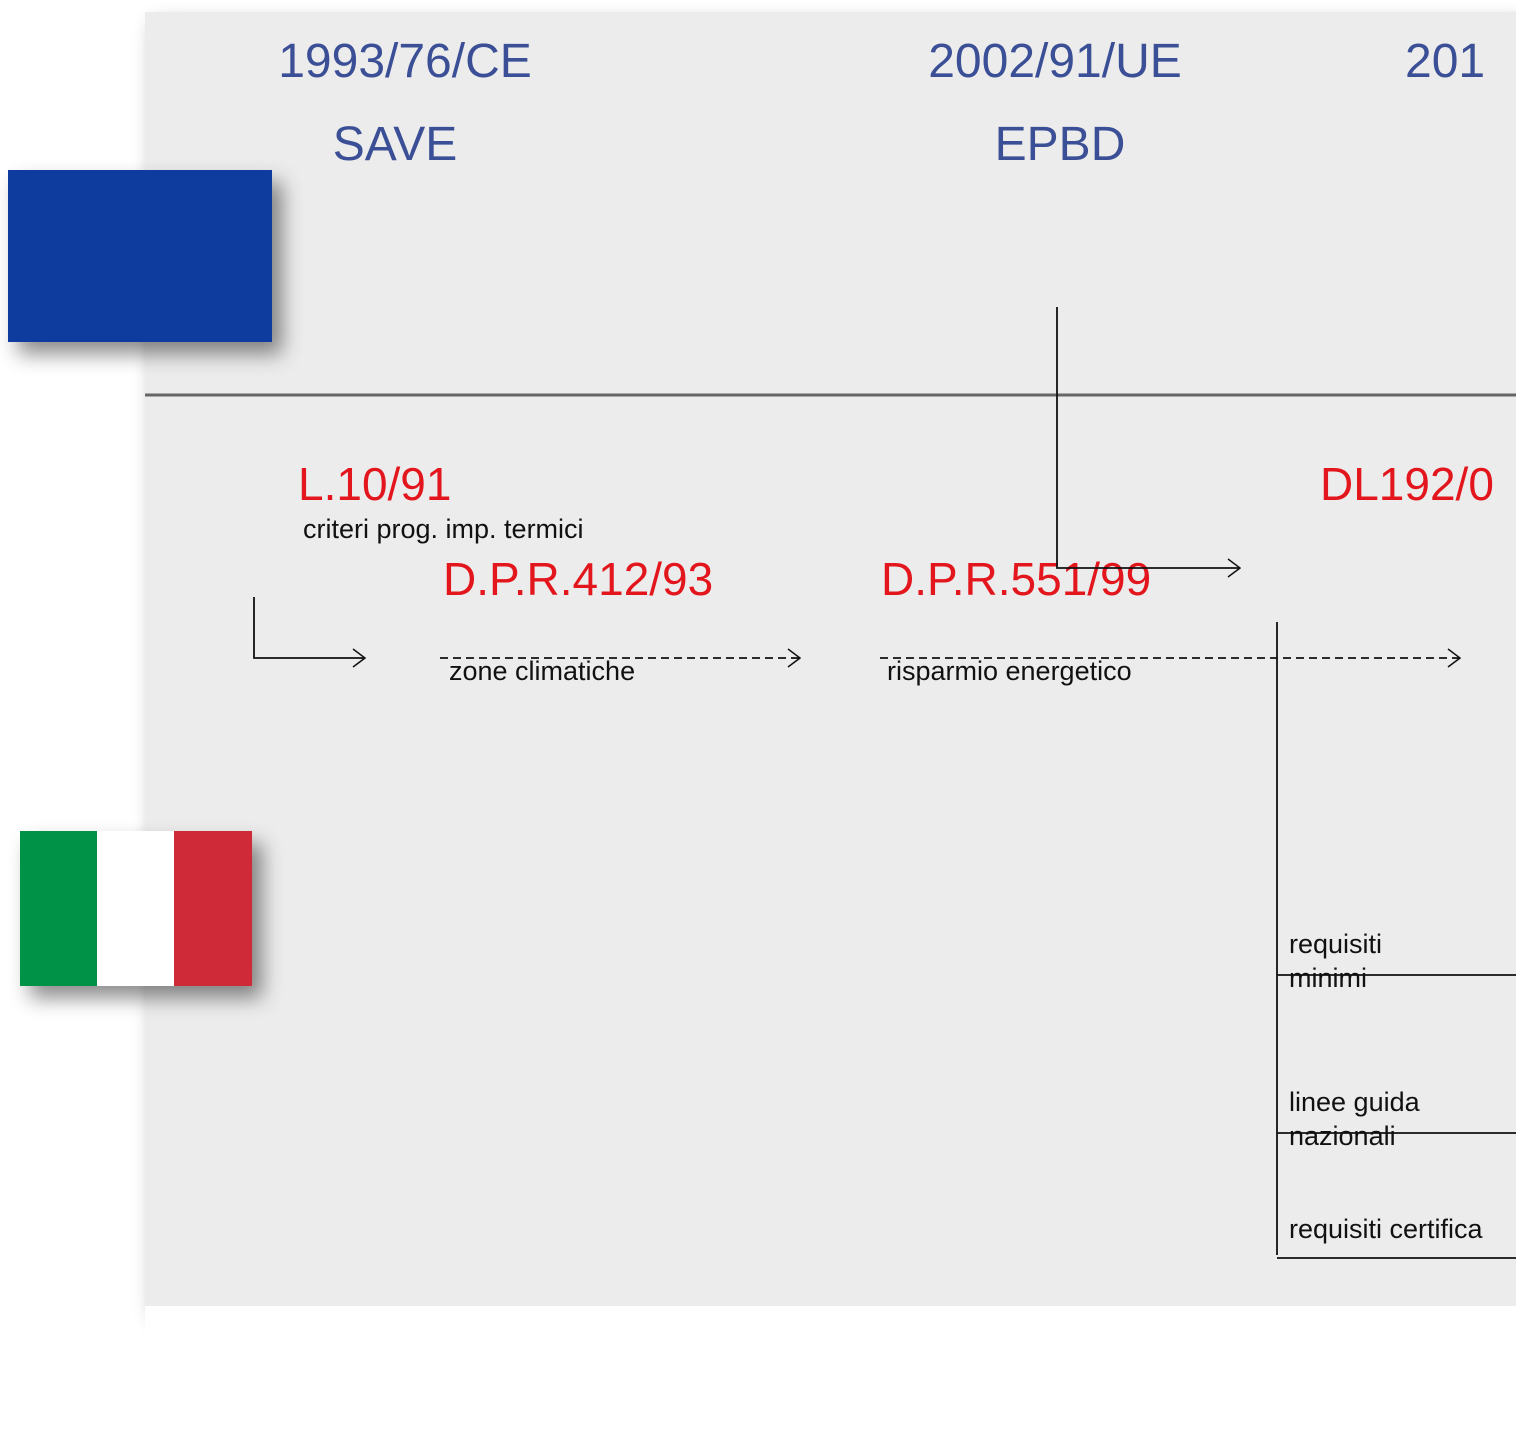  Describe the element at coordinates (405, 61) in the screenshot. I see `eu-code: 1993/76/CE` at that location.